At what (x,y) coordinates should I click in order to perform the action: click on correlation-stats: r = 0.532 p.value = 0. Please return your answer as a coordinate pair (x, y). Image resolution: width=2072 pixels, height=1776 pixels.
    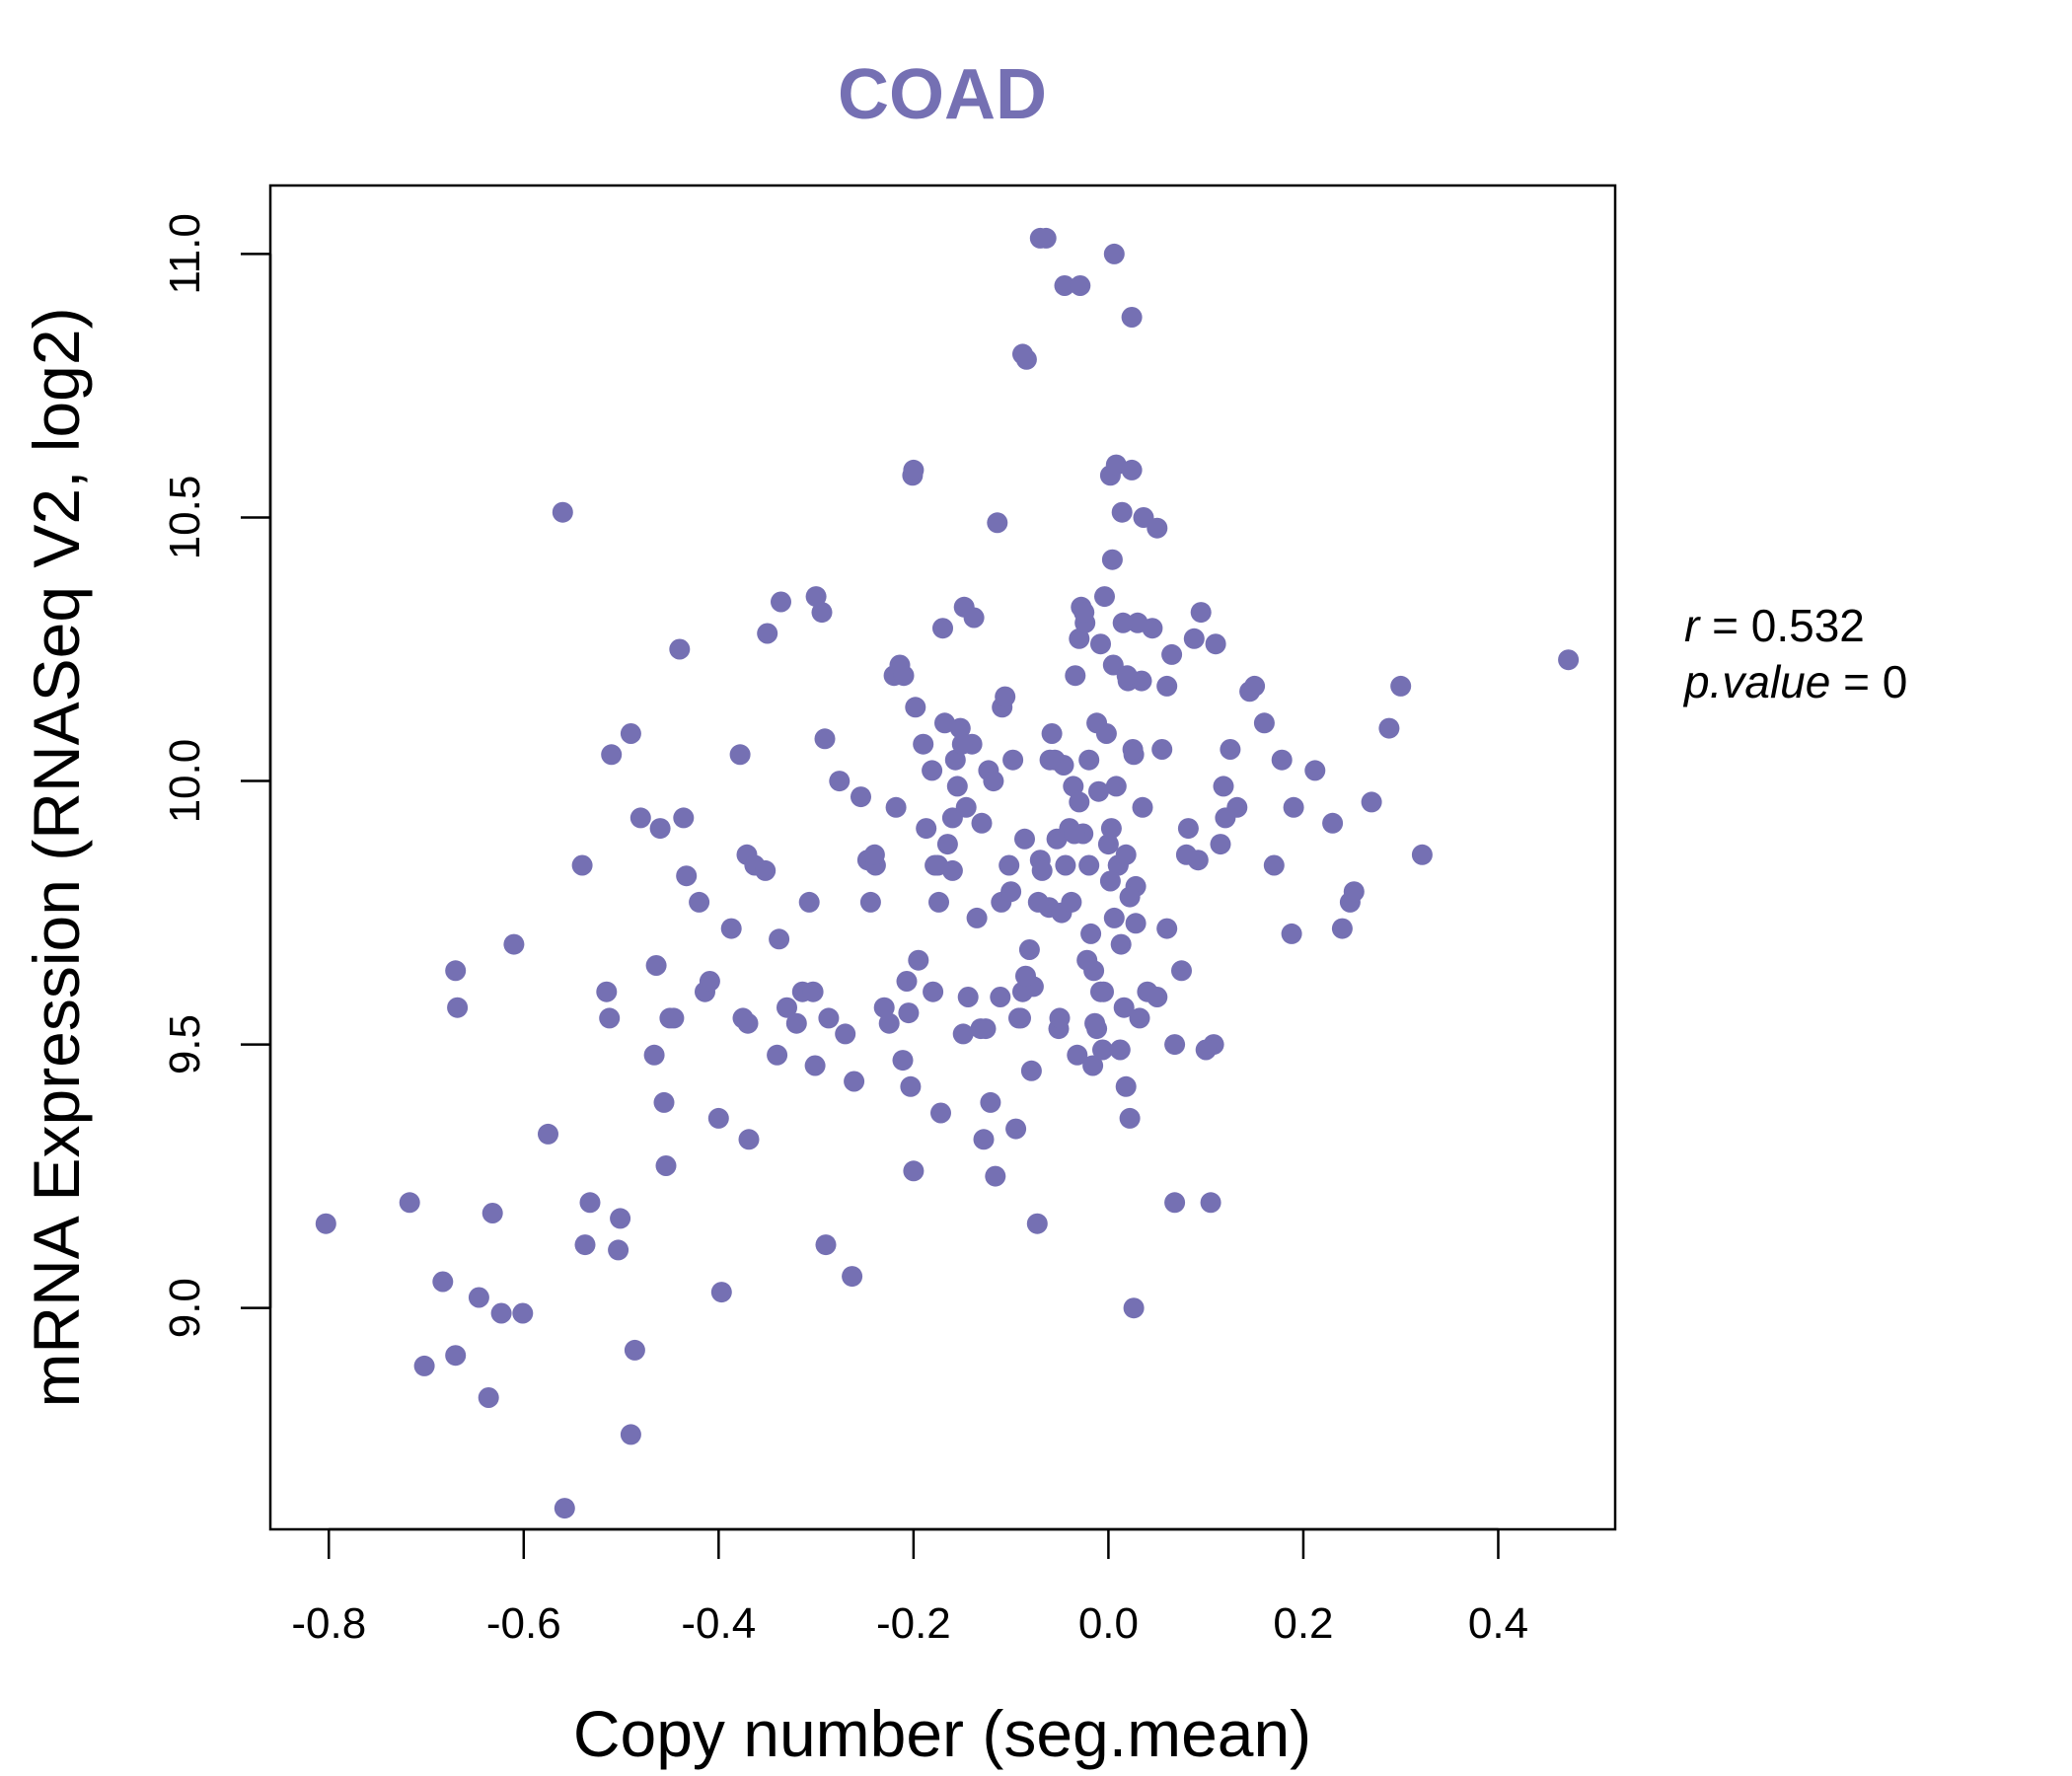
    Looking at the image, I should click on (1795, 654).